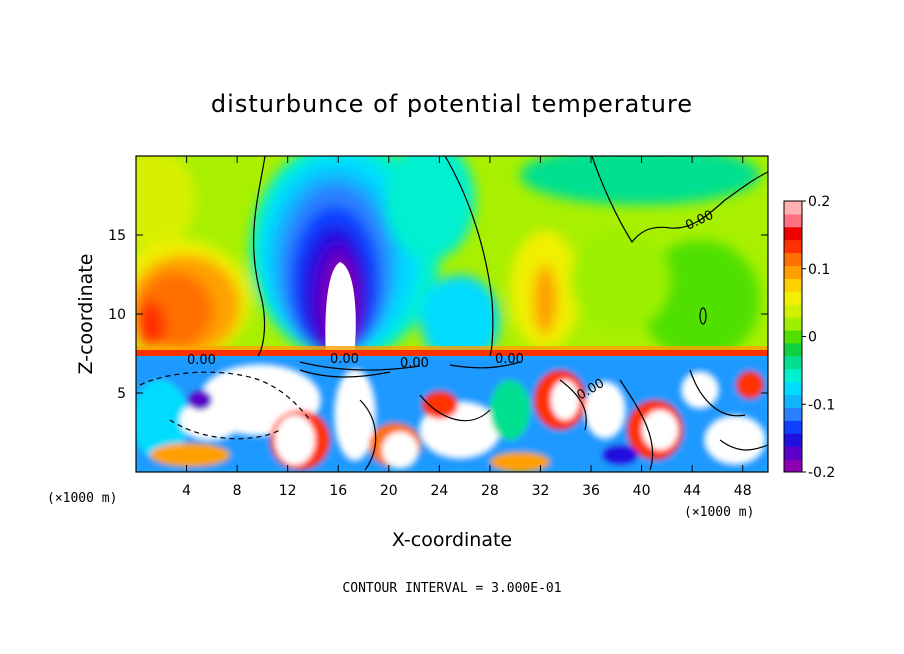 The image size is (904, 654). I want to click on x-unit-right: (×1000 m), so click(719, 512).